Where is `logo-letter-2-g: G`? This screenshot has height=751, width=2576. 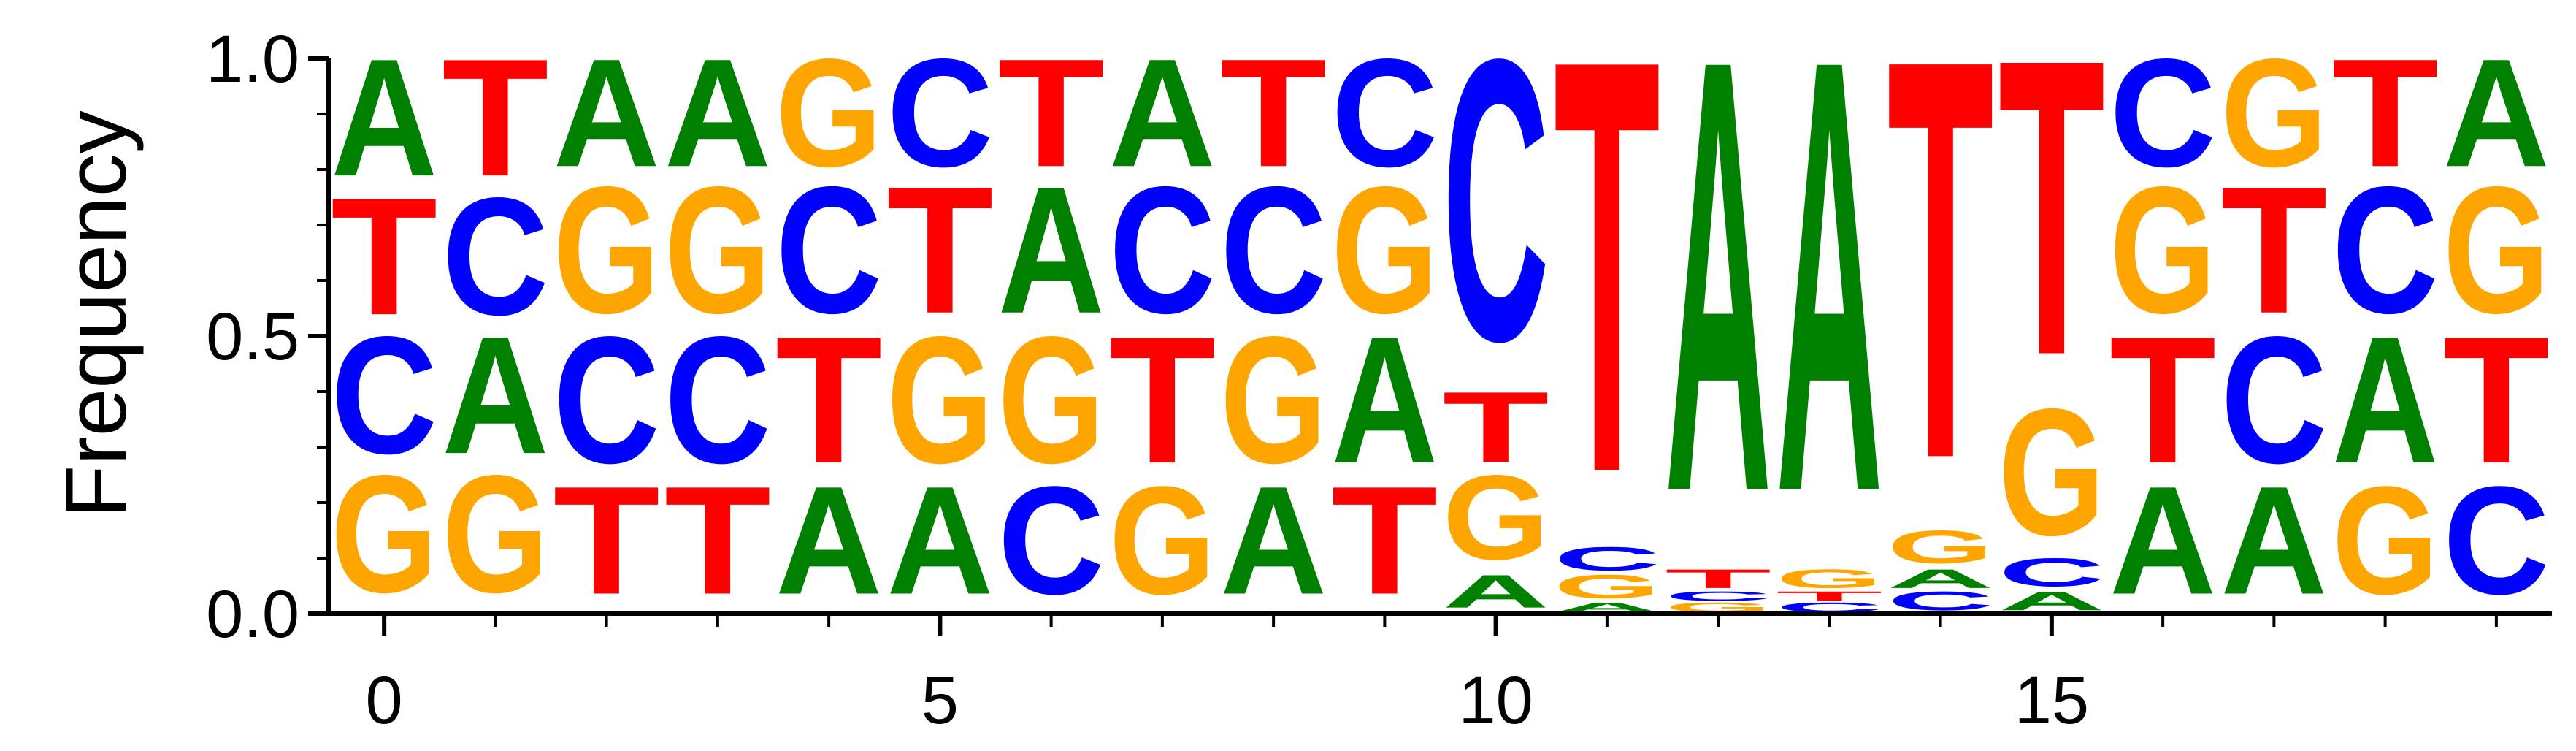 logo-letter-2-g: G is located at coordinates (606, 250).